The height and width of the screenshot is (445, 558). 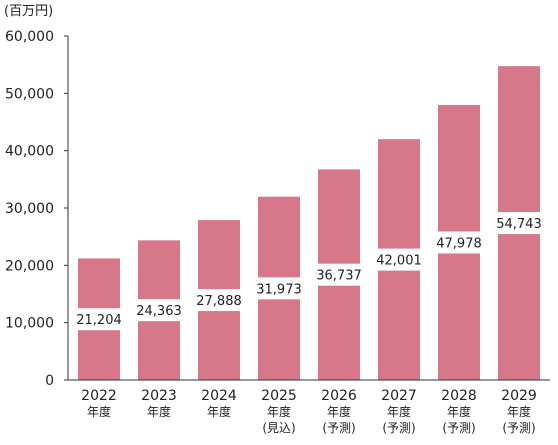 I want to click on x-tick-label: 2024 年度, so click(x=219, y=403).